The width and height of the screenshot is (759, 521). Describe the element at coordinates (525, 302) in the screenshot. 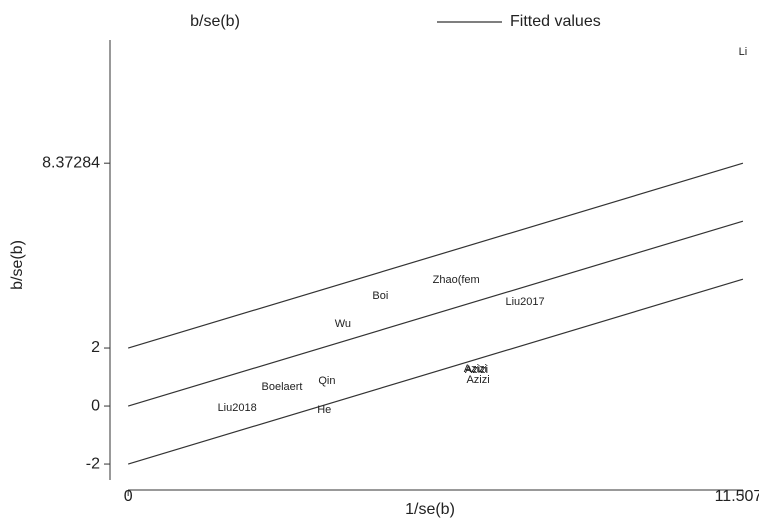

I see `point-label: Liu2017` at that location.